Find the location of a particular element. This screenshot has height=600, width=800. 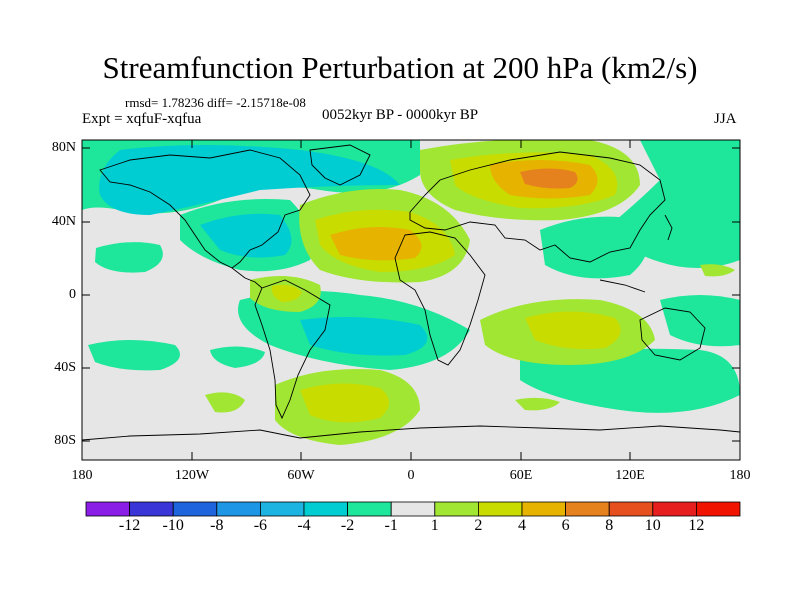

contour-neg-asia-east is located at coordinates (594, 247).